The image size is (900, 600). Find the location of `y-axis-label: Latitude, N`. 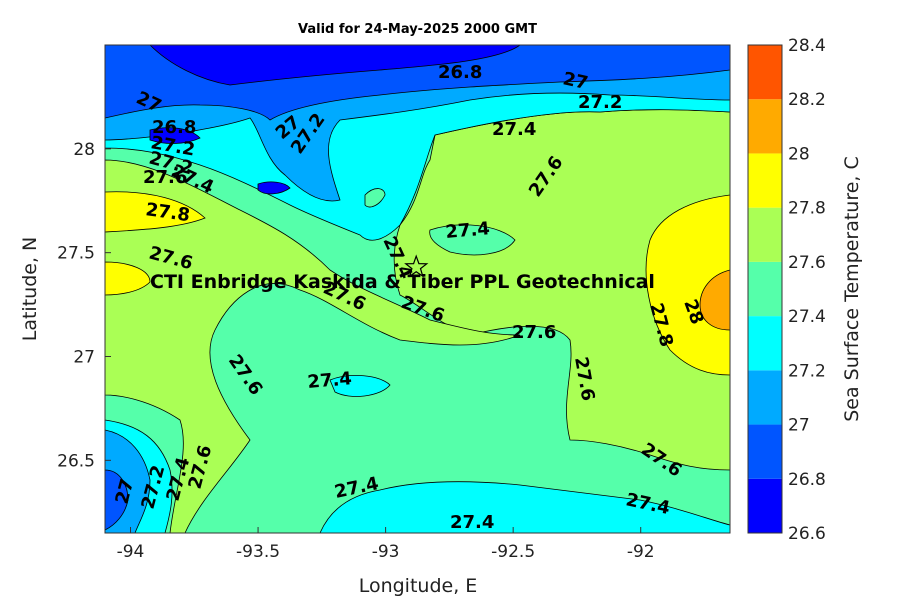

y-axis-label: Latitude, N is located at coordinates (30, 289).